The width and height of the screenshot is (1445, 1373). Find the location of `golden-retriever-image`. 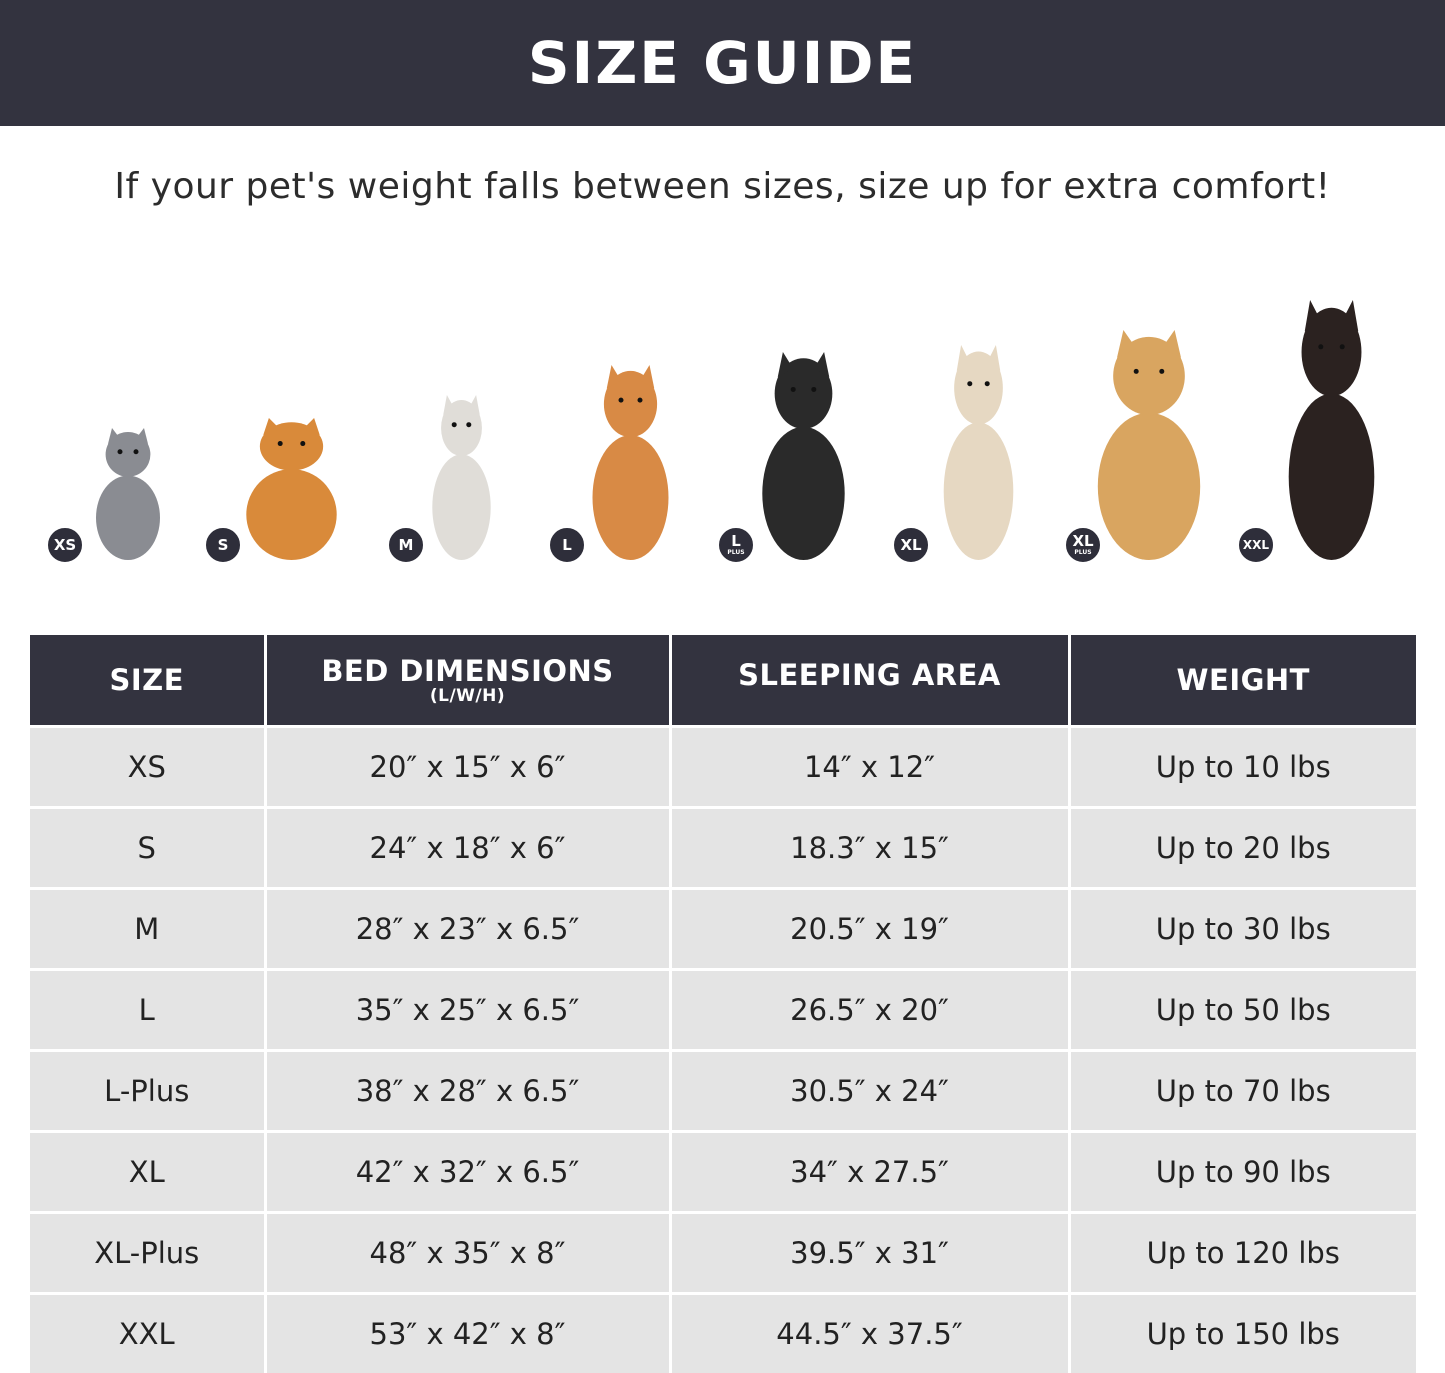

golden-retriever-image is located at coordinates (1149, 445).